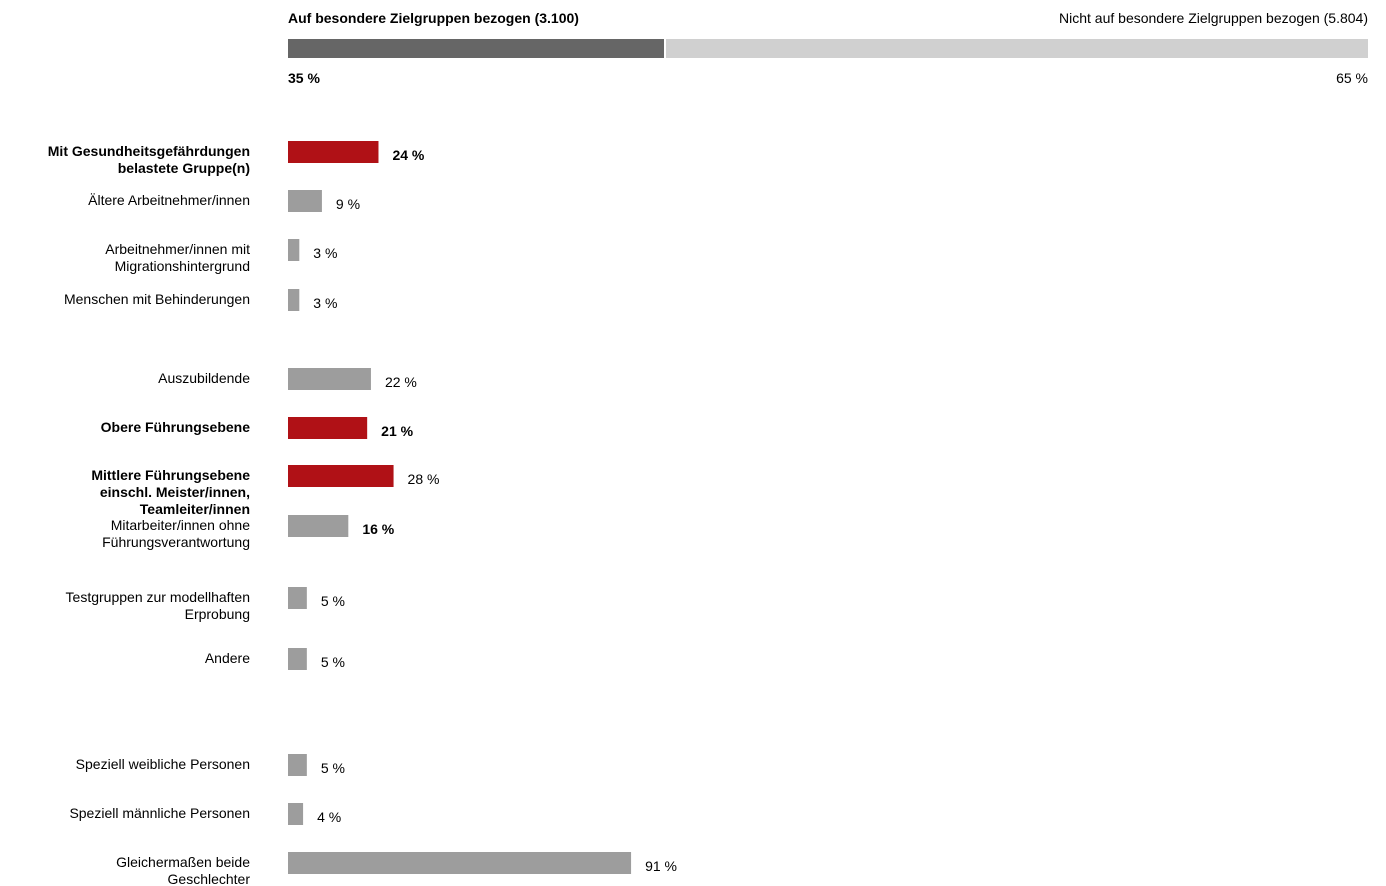  I want to click on bar-value-2: 3 %, so click(325, 253).